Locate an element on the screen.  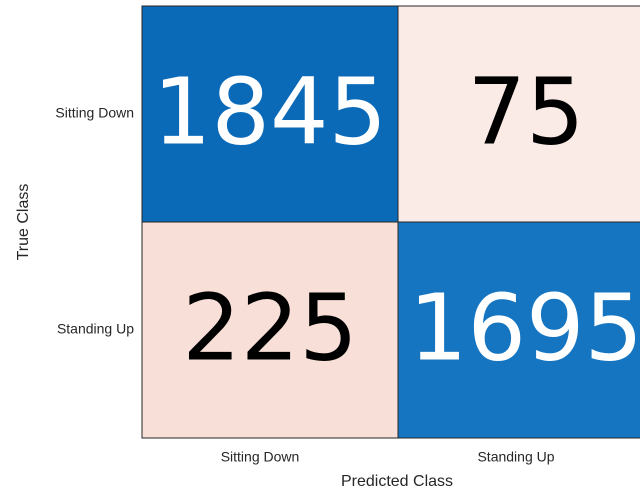
cell-value: 1845 is located at coordinates (270, 111).